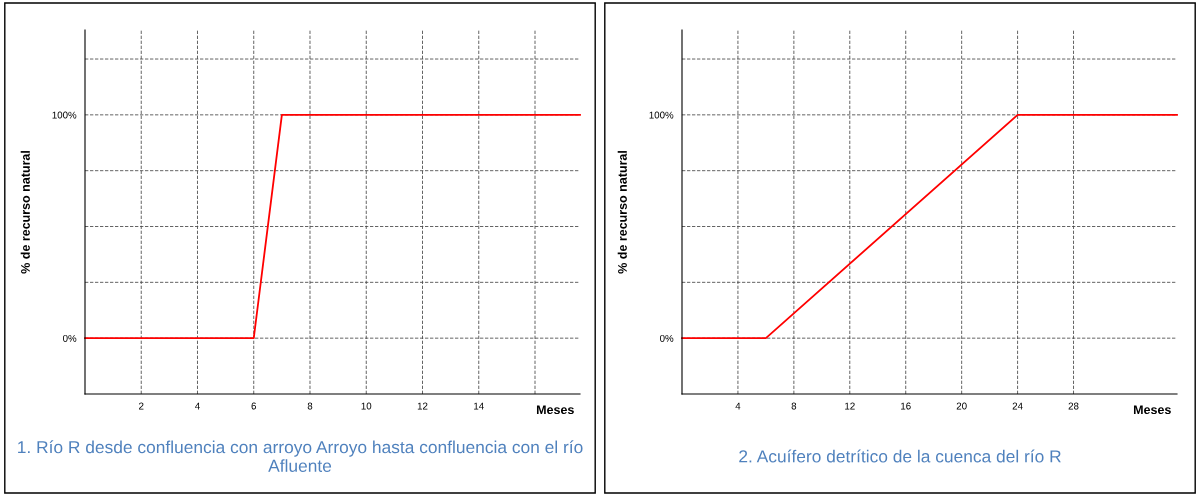 The image size is (1200, 495). I want to click on x-tick-label: 16, so click(906, 406).